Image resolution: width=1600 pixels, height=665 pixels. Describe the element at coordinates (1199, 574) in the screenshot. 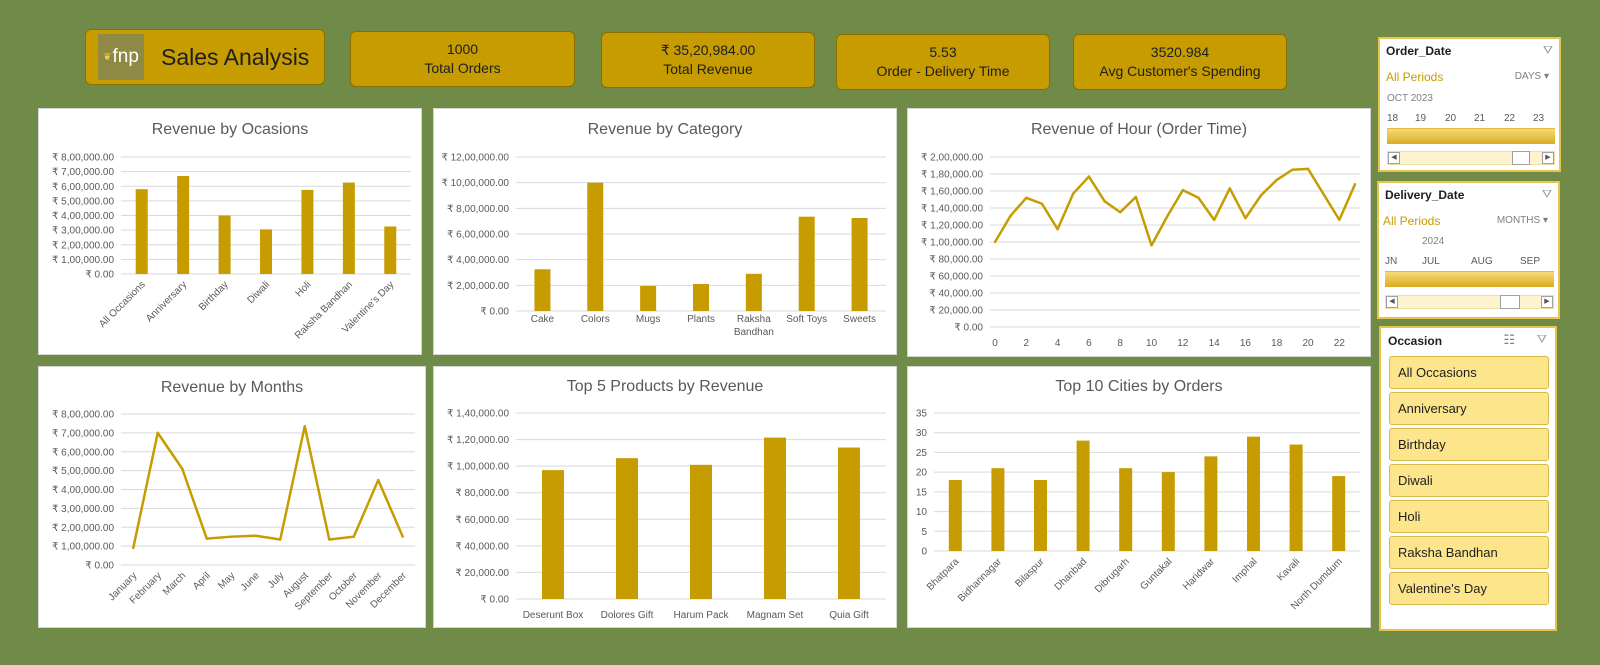

I see `x-tick-label: Haridwar` at that location.